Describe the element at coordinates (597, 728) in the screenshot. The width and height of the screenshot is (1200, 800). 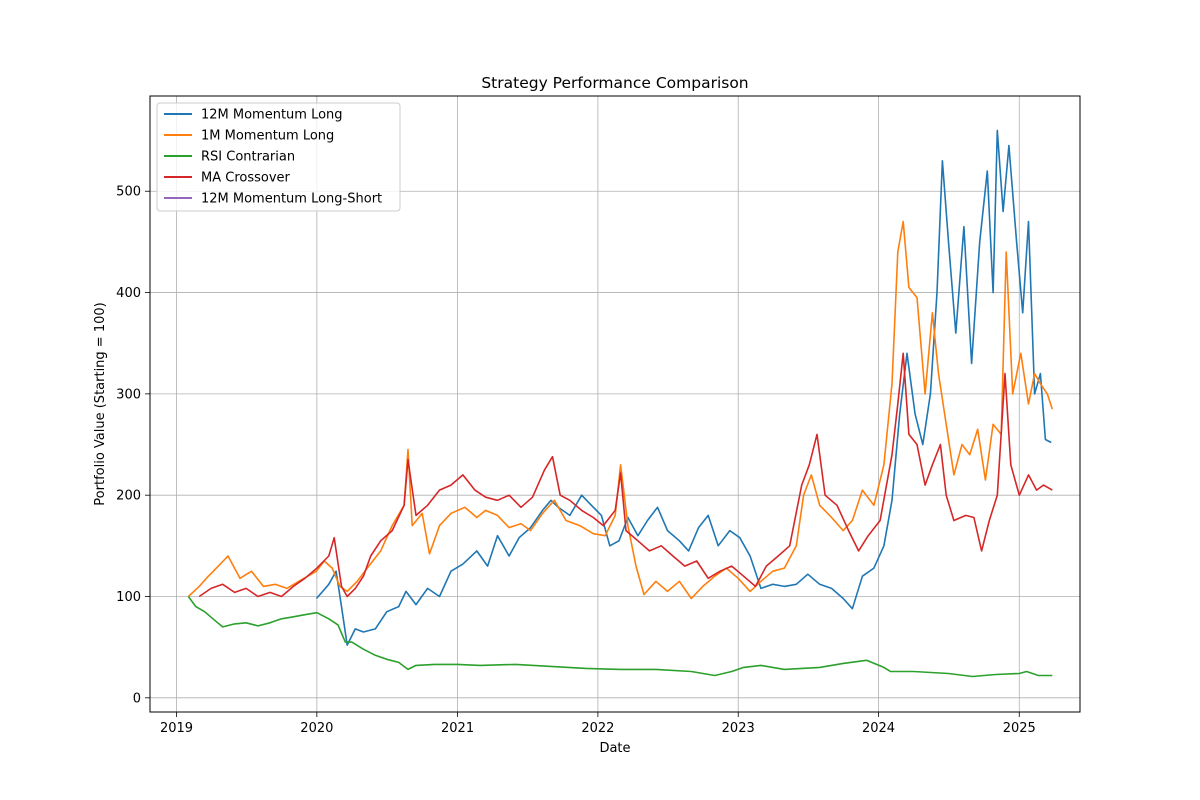
I see `x-tick-label: 2022` at that location.